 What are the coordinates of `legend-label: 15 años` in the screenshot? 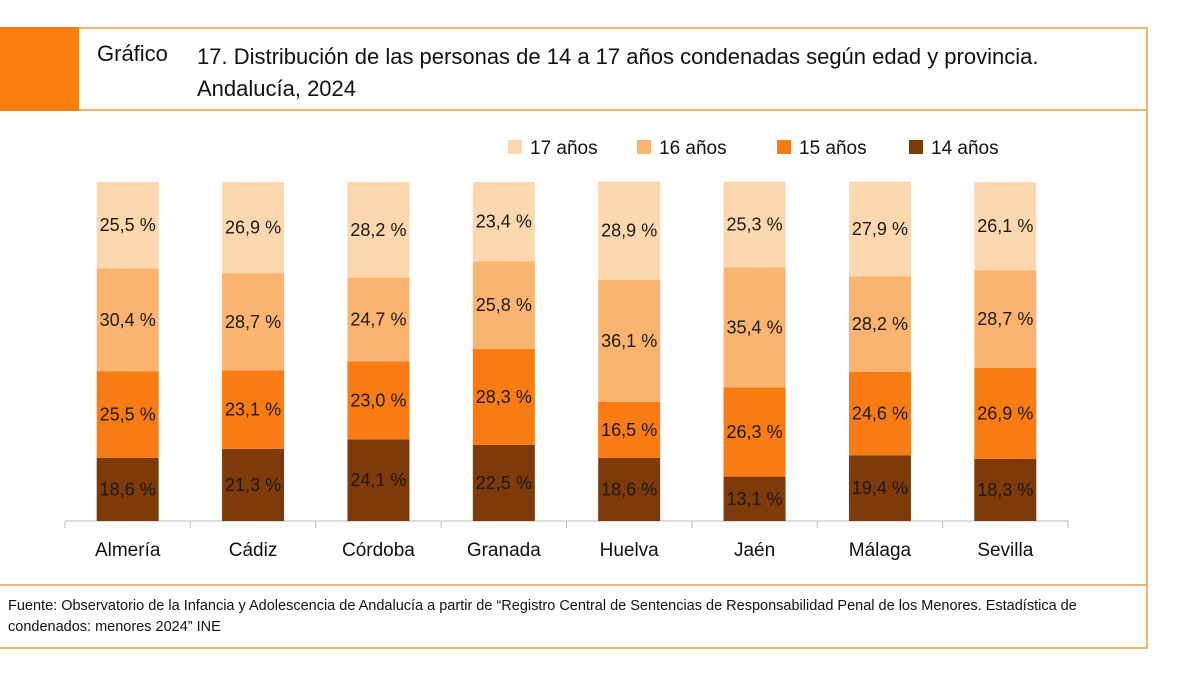 It's located at (833, 148).